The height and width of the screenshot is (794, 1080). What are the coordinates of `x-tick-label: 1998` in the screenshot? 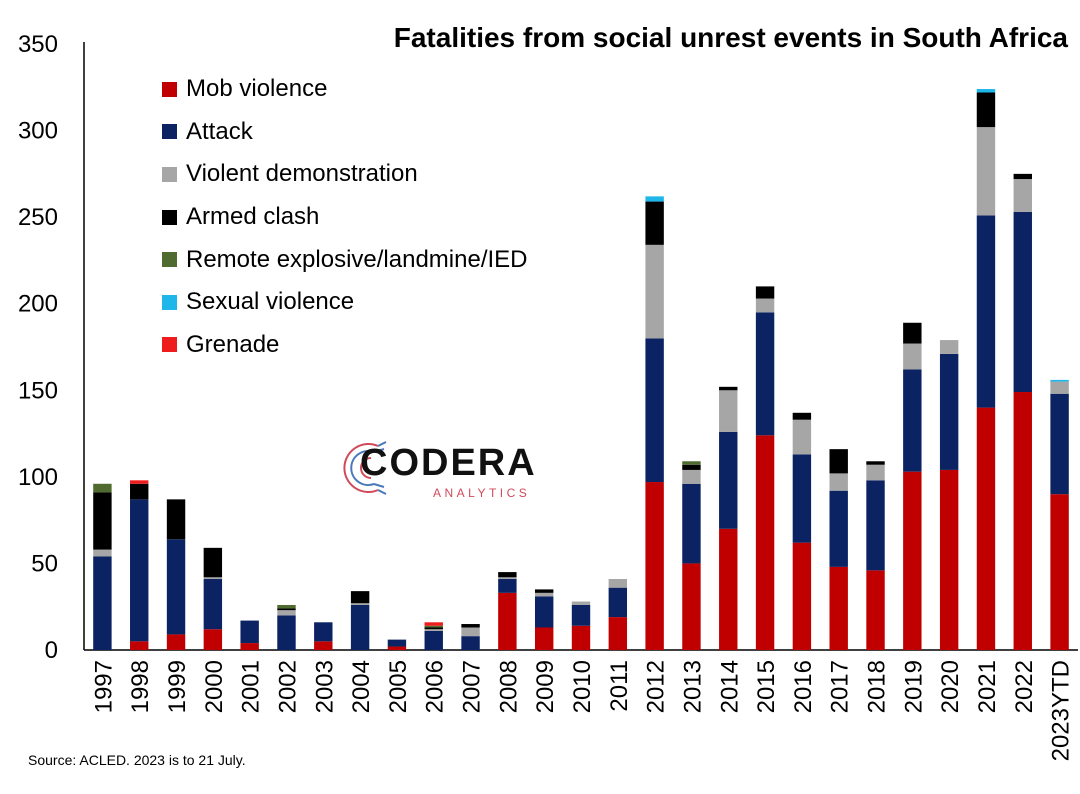 It's located at (140, 686).